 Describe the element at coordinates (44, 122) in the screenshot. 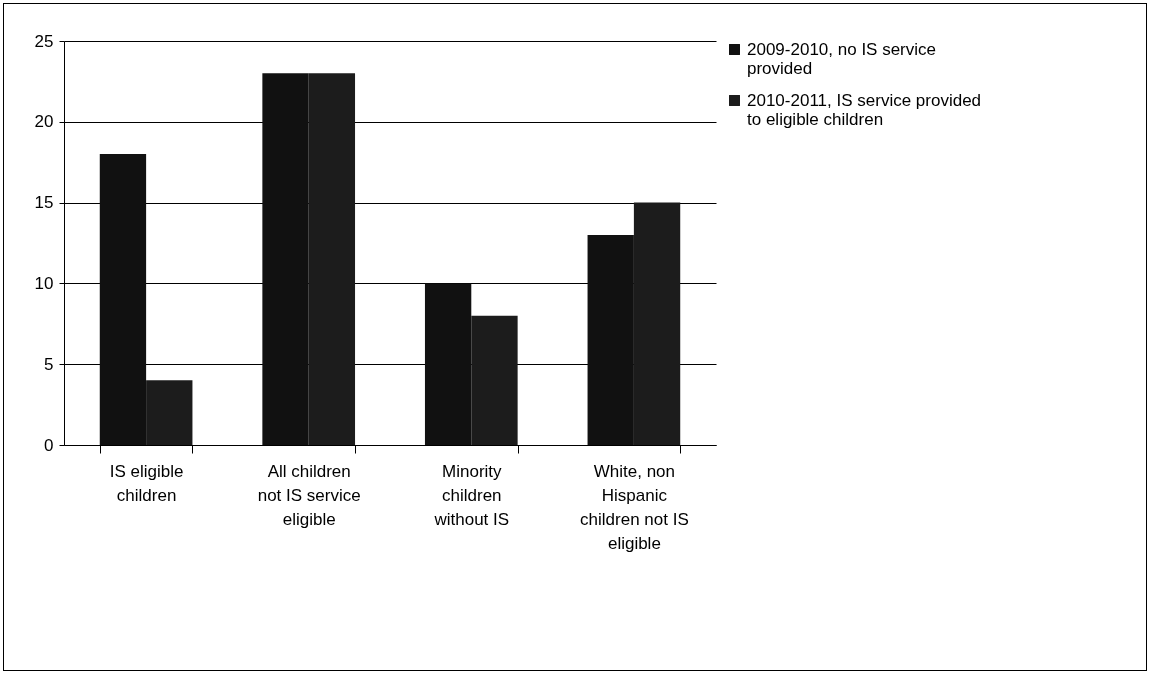

I see `y-tick-label: 20` at that location.